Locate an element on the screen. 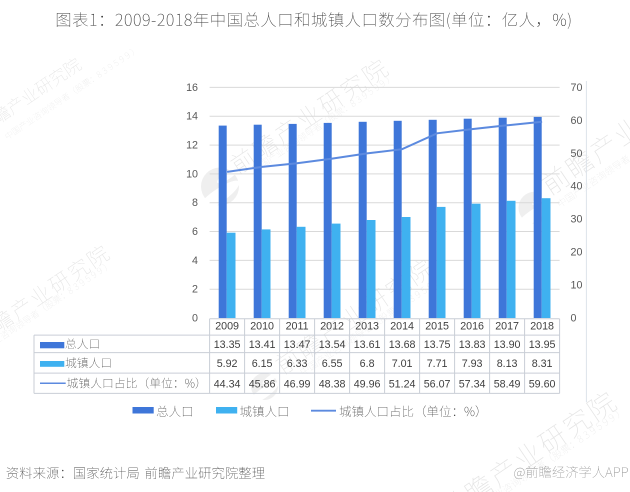  svg-text: 13.35 is located at coordinates (227, 345).